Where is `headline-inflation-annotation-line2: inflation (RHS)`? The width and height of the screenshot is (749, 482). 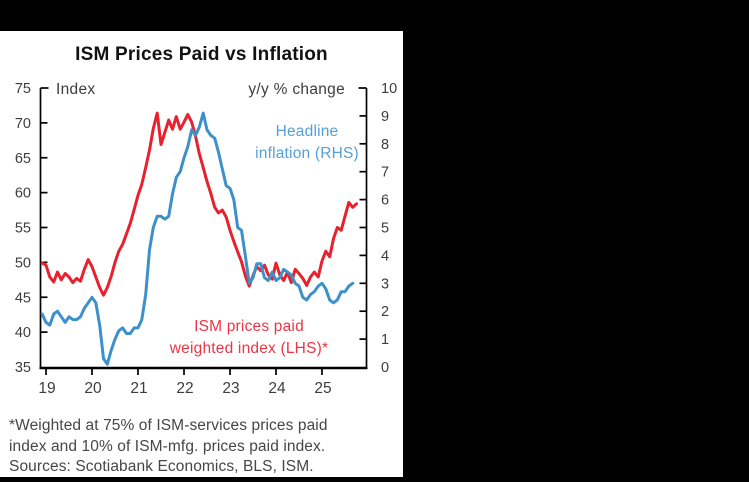 headline-inflation-annotation-line2: inflation (RHS) is located at coordinates (307, 153).